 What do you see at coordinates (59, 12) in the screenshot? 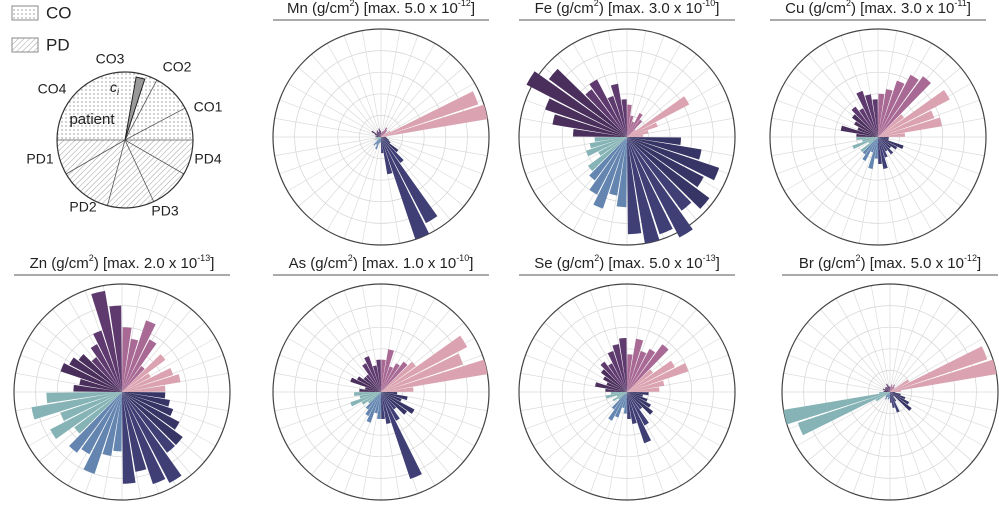
I see `legend-label: CO` at bounding box center [59, 12].